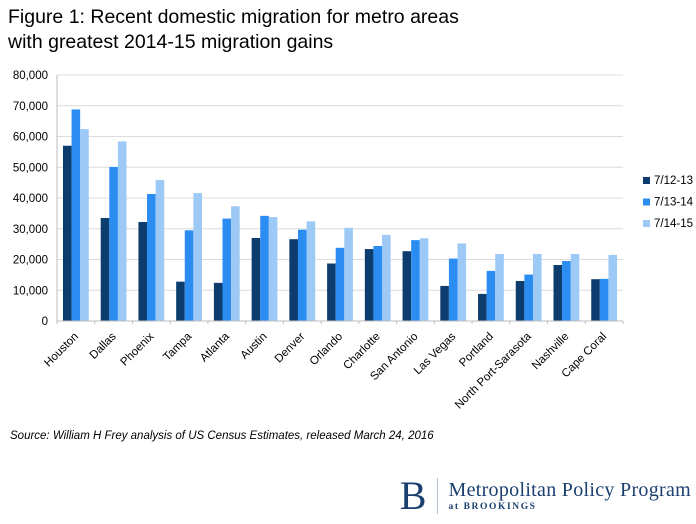 The width and height of the screenshot is (696, 524). Describe the element at coordinates (340, 284) in the screenshot. I see `bar-7/13-14-Orlando` at that location.